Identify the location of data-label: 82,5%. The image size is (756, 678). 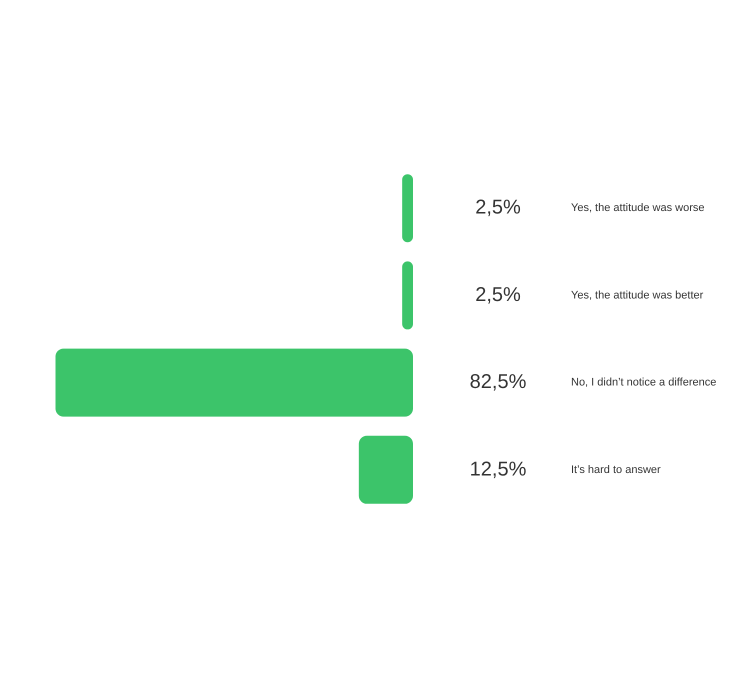
(498, 382).